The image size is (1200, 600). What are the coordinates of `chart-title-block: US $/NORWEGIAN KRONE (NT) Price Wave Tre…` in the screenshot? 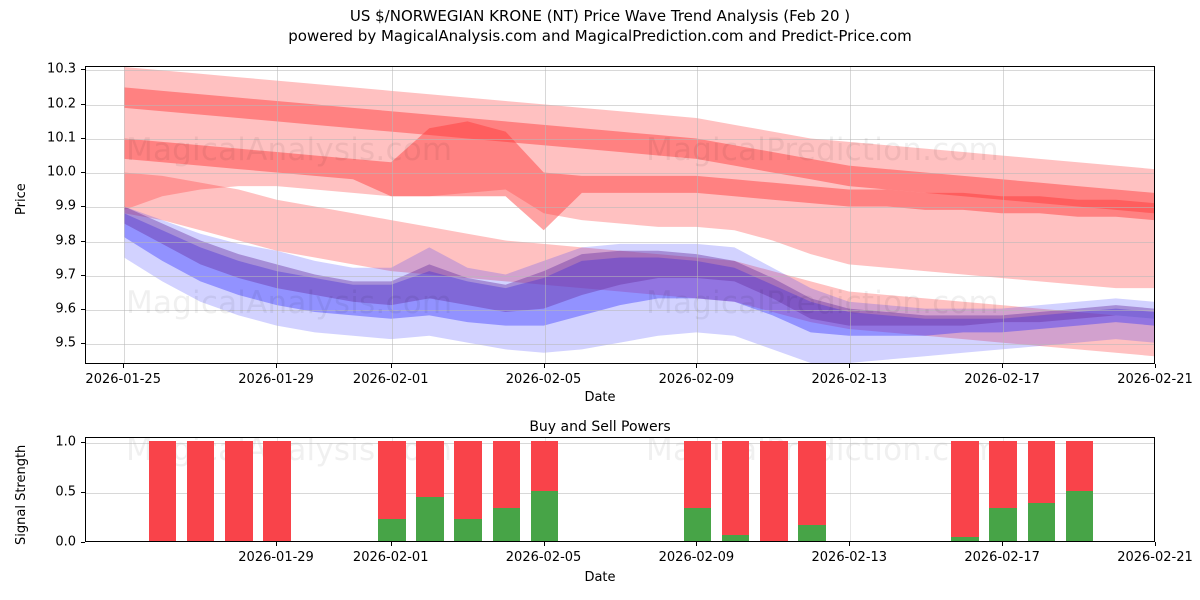 It's located at (600, 26).